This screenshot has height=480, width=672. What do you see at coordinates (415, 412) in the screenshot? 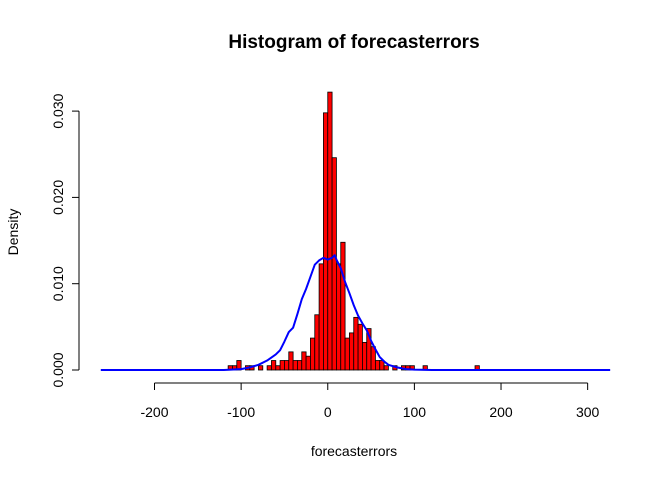
I see `x-tick-label: 100` at bounding box center [415, 412].